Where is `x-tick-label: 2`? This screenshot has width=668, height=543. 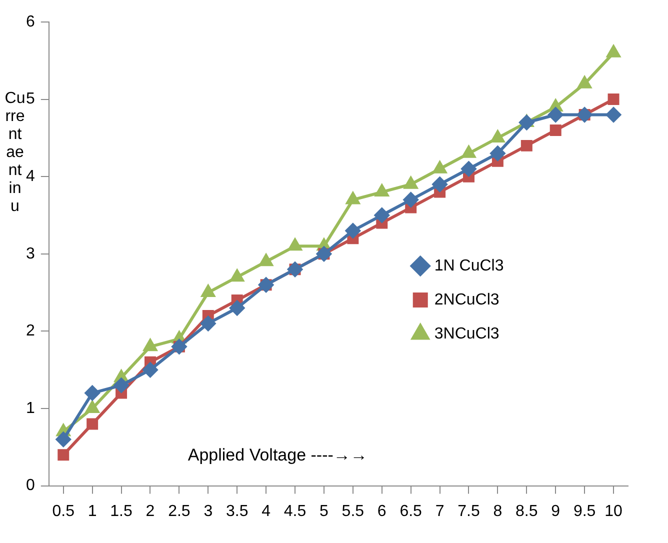
x-tick-label: 2 is located at coordinates (150, 511).